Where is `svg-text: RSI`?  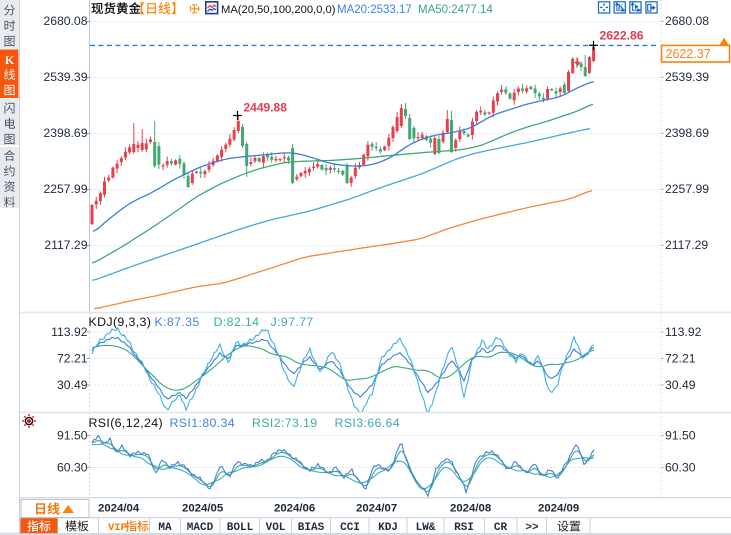 svg-text: RSI is located at coordinates (464, 528).